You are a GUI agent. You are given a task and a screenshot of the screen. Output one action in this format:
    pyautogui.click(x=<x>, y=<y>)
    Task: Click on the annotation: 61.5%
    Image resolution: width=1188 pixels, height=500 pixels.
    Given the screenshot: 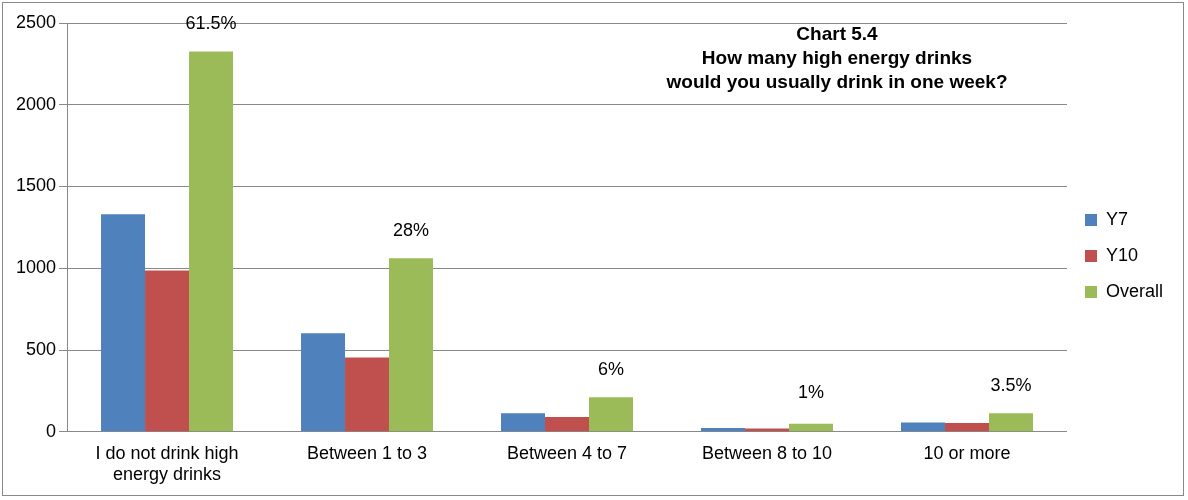 What is the action you would take?
    pyautogui.click(x=211, y=23)
    